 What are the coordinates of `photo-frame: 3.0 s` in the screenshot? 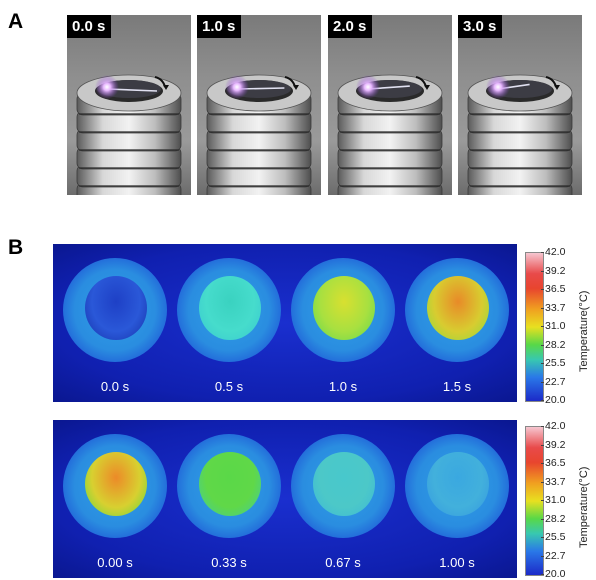 It's located at (520, 105).